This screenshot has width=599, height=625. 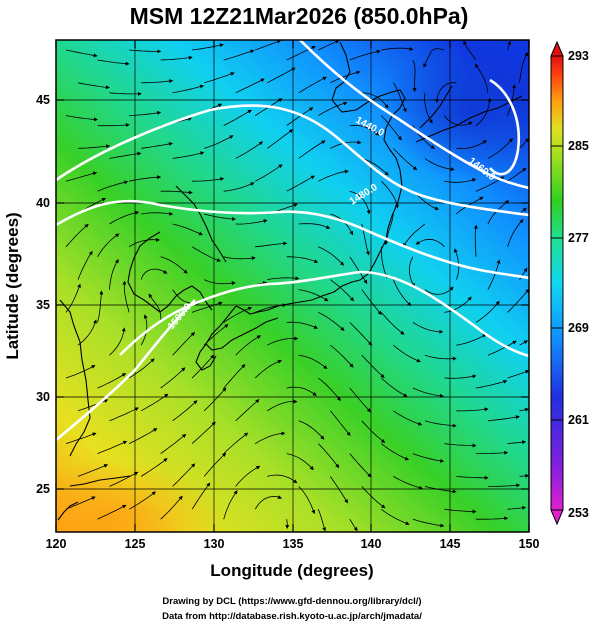 What do you see at coordinates (293, 544) in the screenshot?
I see `x-tick-labels: 120 125 130 135 140 145 150` at bounding box center [293, 544].